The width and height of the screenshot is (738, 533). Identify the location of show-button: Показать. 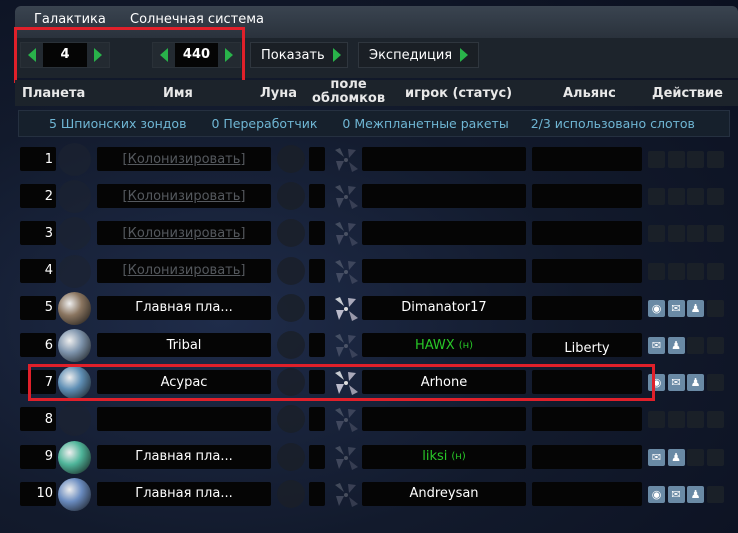
(299, 55).